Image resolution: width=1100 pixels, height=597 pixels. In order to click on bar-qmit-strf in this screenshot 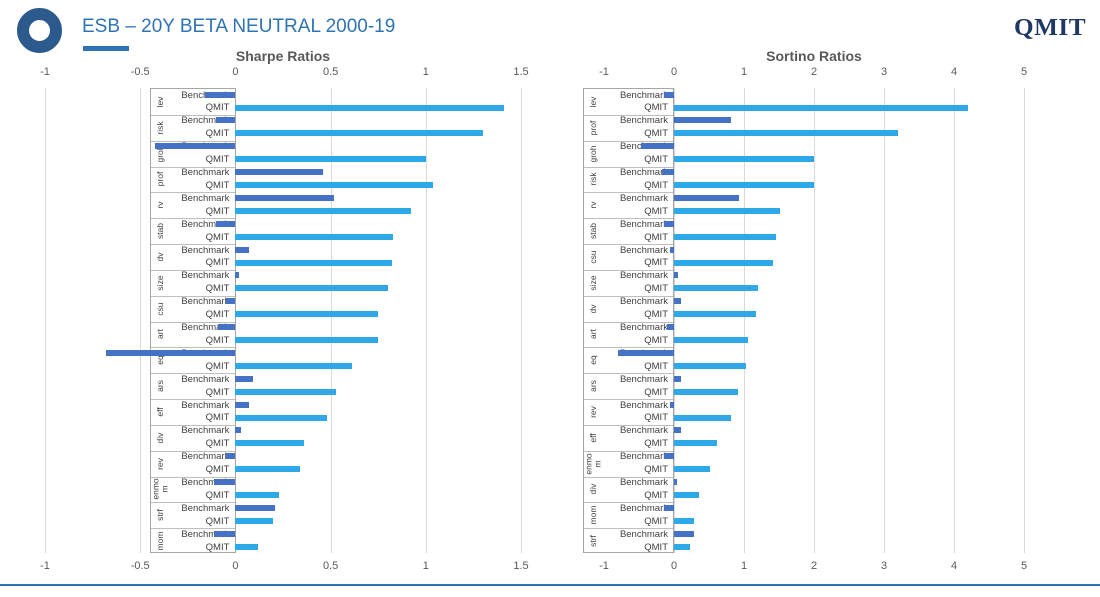, I will do `click(254, 520)`.